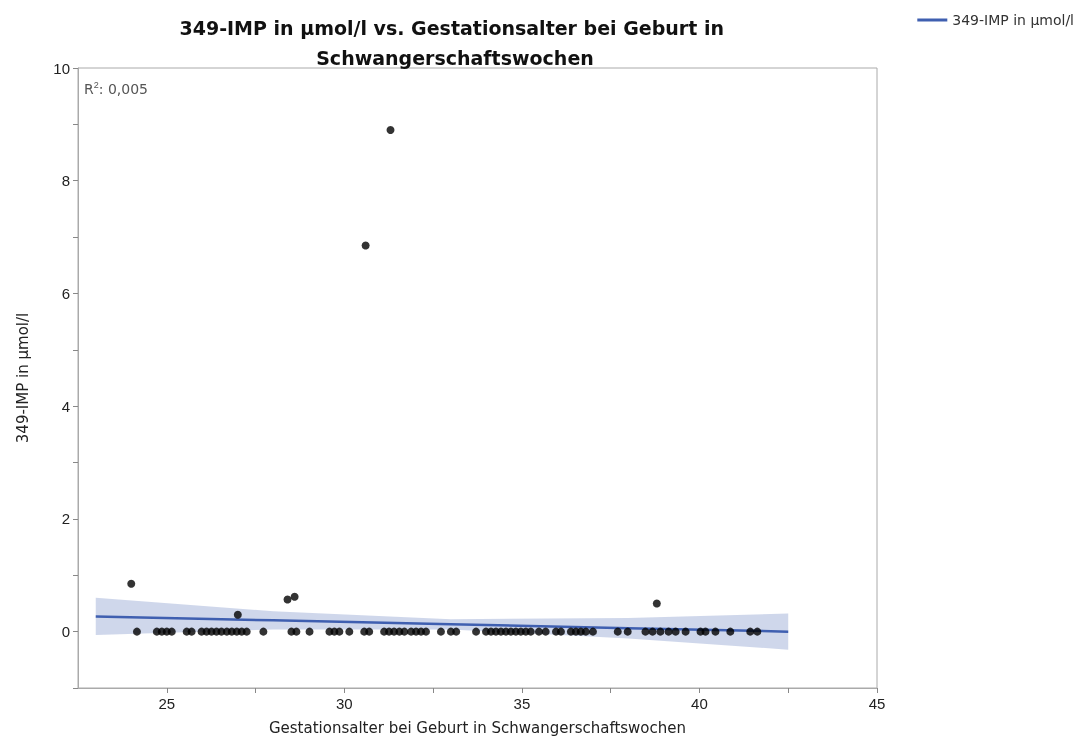 The image size is (1089, 748). I want to click on y-tick-label: 8, so click(65, 181).